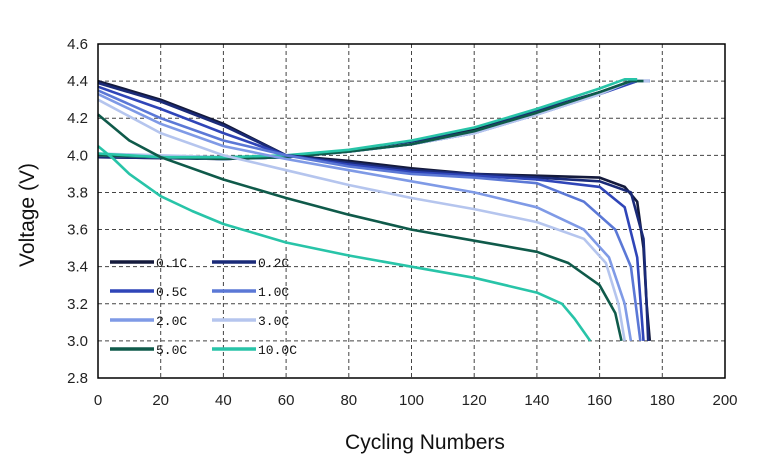  I want to click on series-5.0C-charge-line, so click(370, 120).